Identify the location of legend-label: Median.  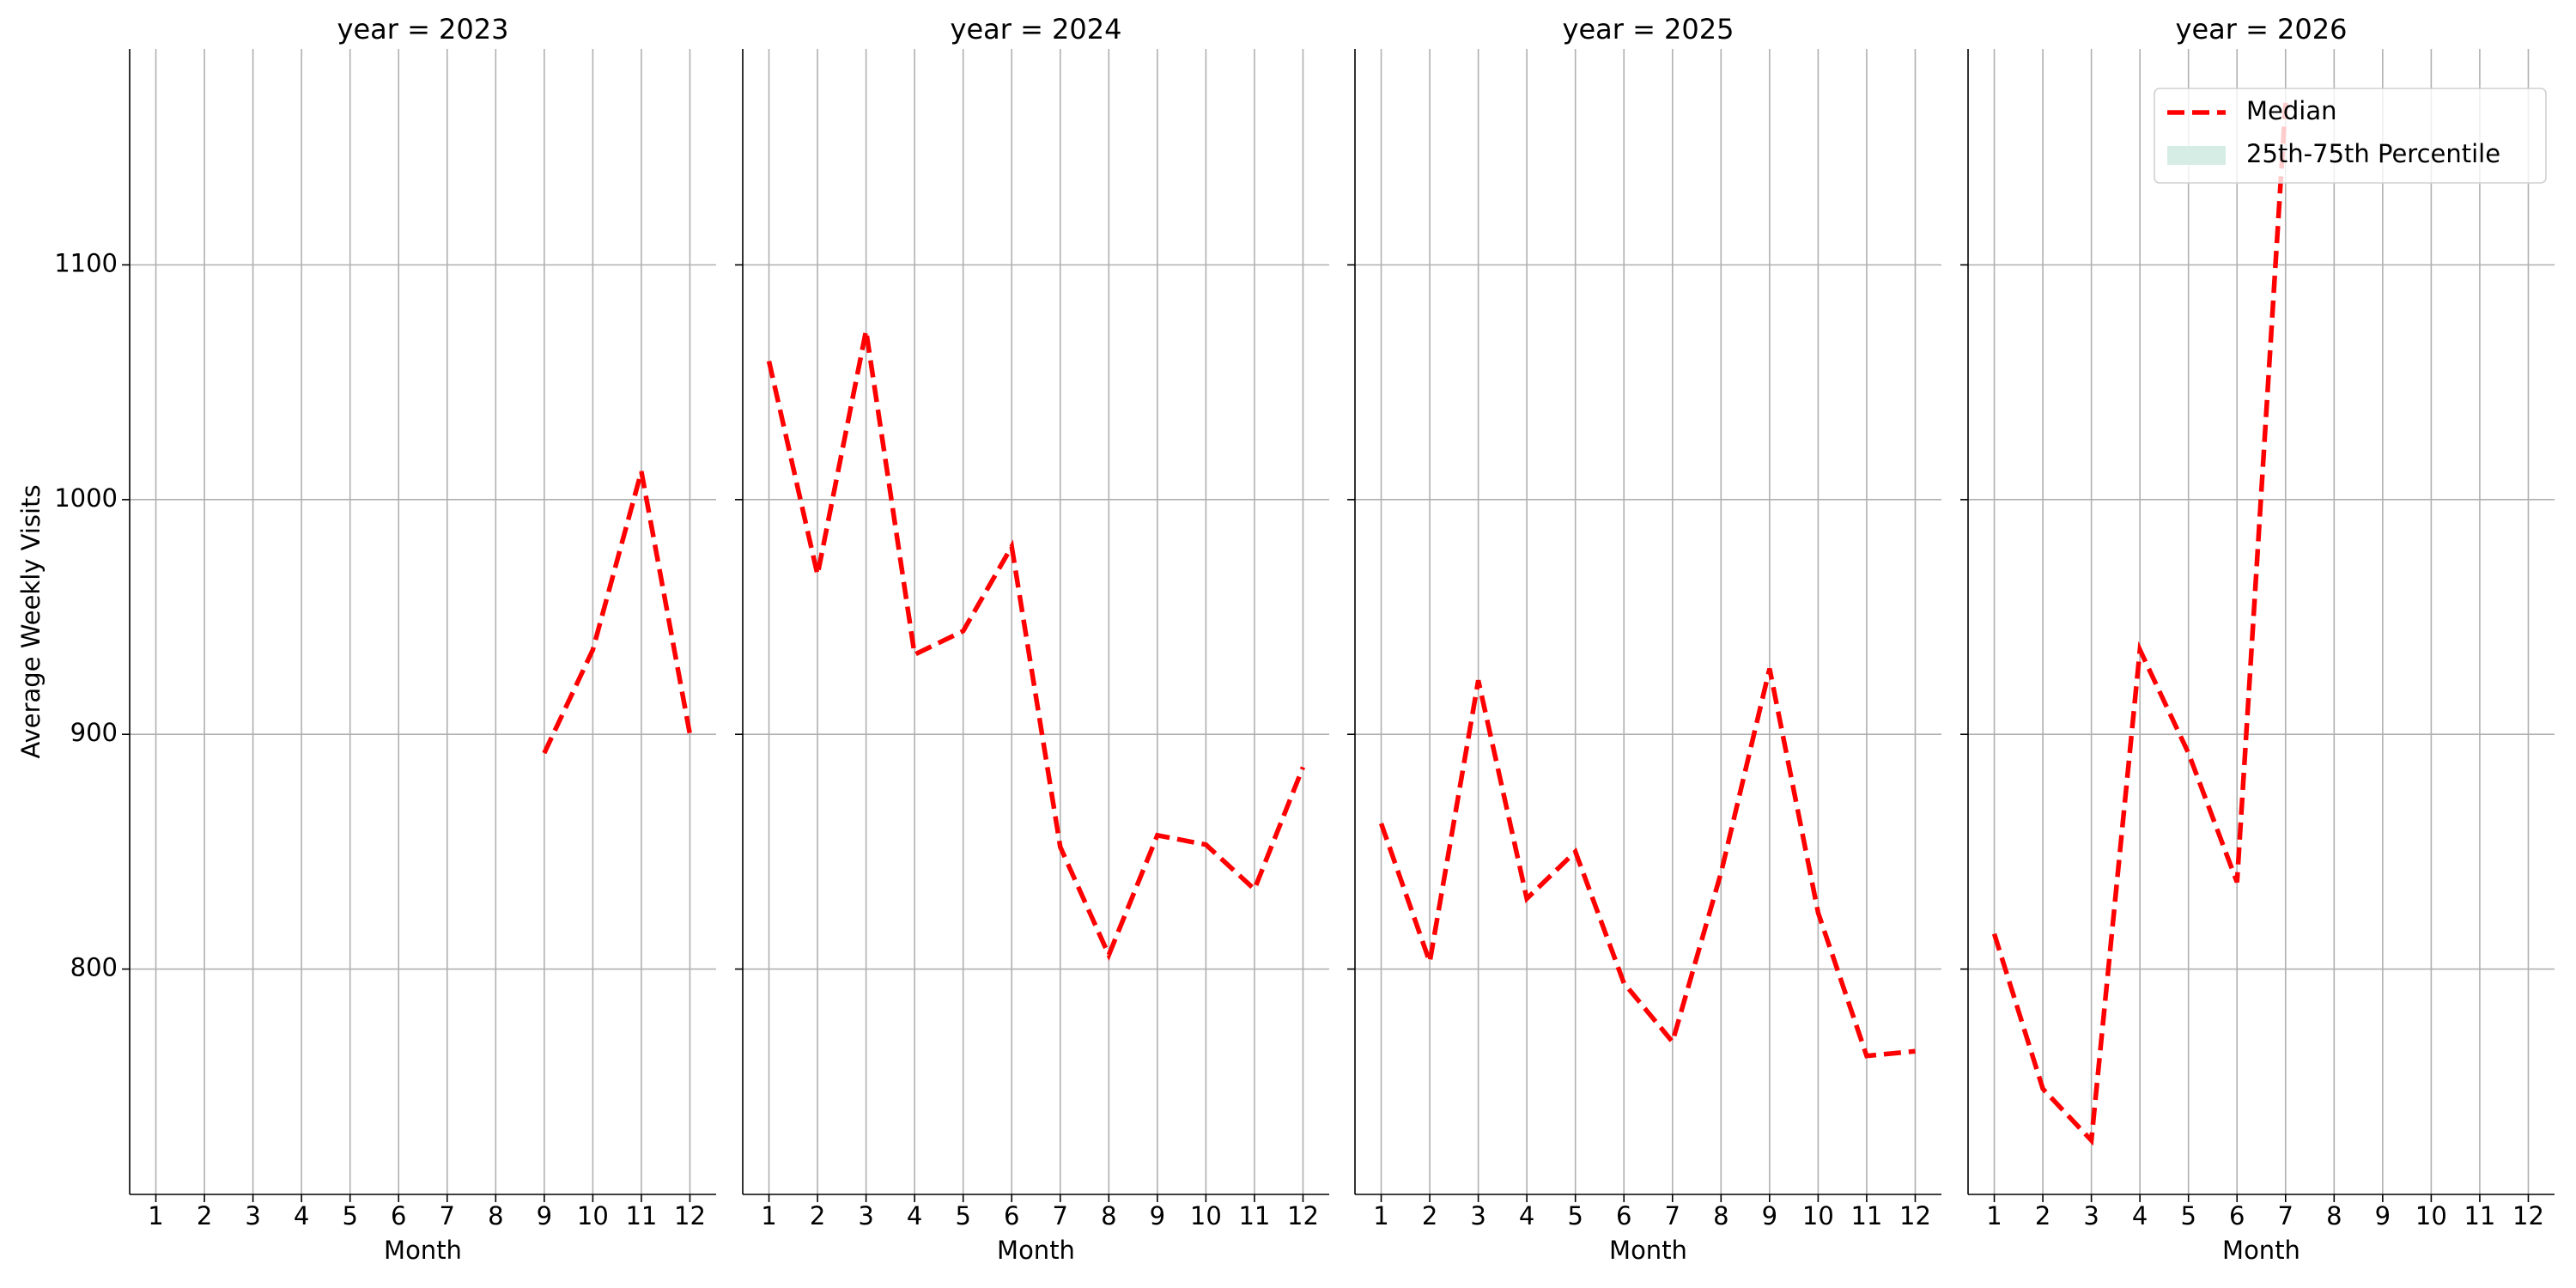
(2291, 111).